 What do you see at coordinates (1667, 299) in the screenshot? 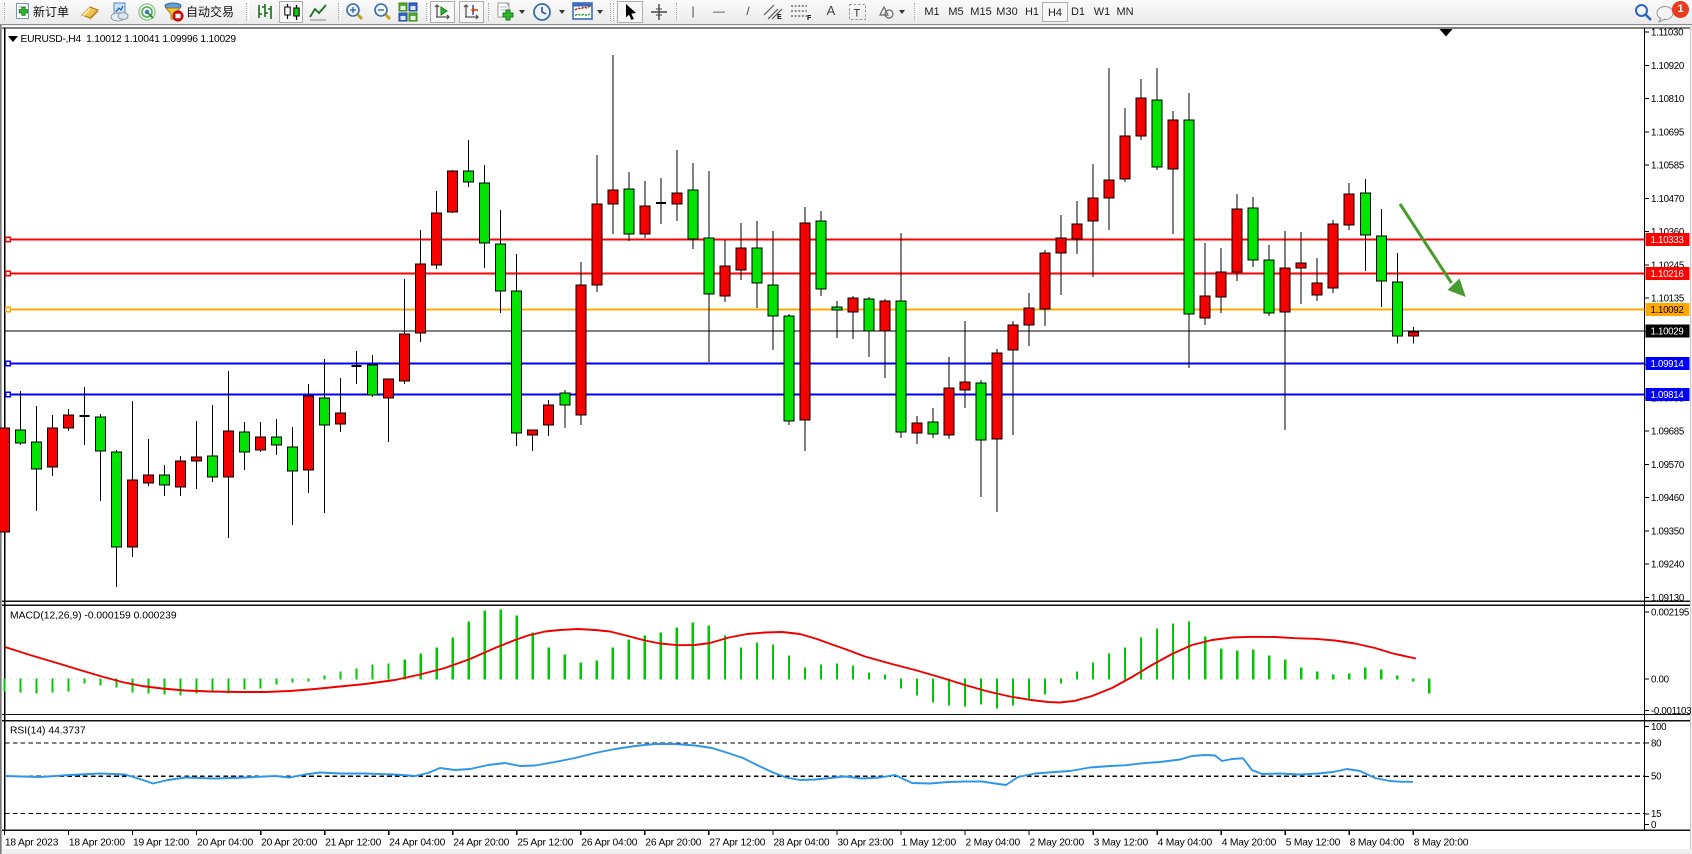
I see `svg-text: 1.10135` at bounding box center [1667, 299].